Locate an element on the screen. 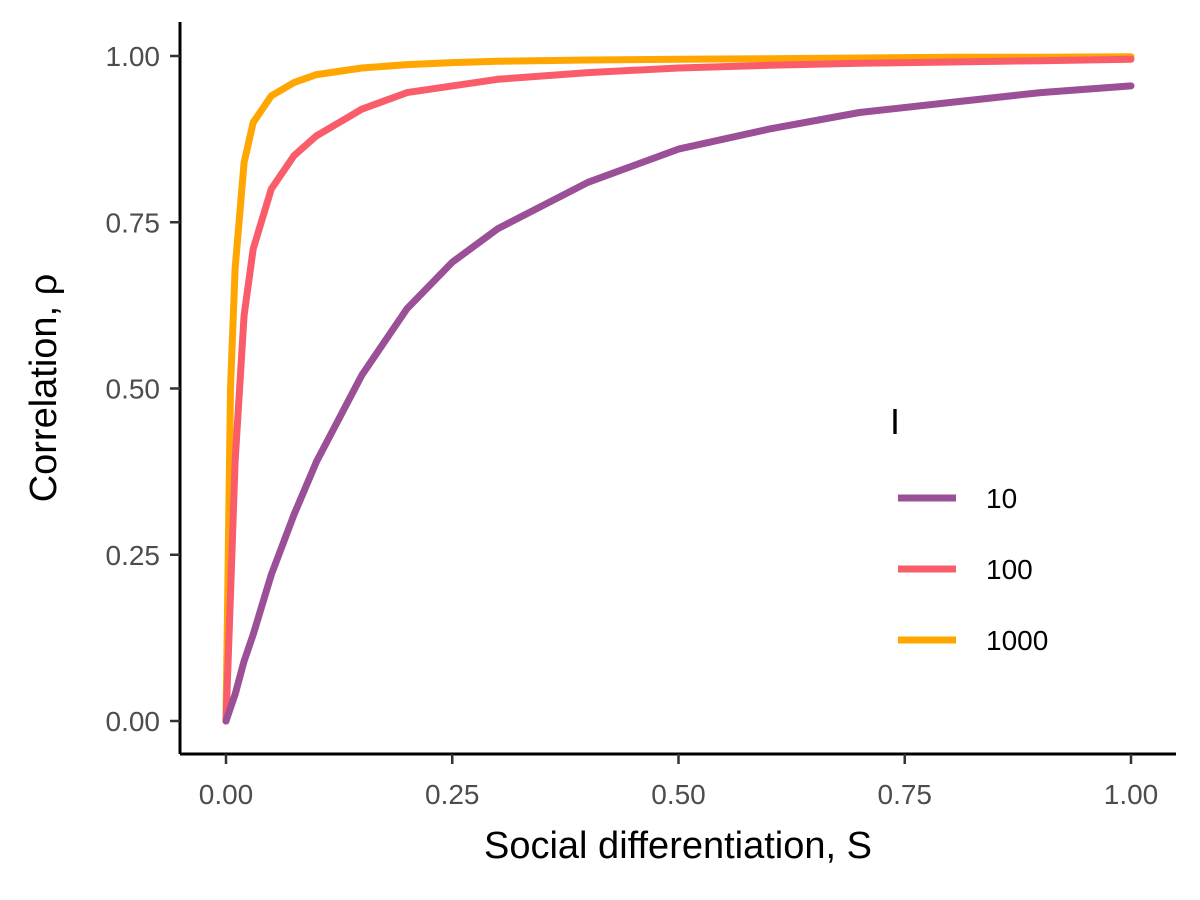 The height and width of the screenshot is (900, 1200). legend-label-1000: 1000 is located at coordinates (1017, 640).